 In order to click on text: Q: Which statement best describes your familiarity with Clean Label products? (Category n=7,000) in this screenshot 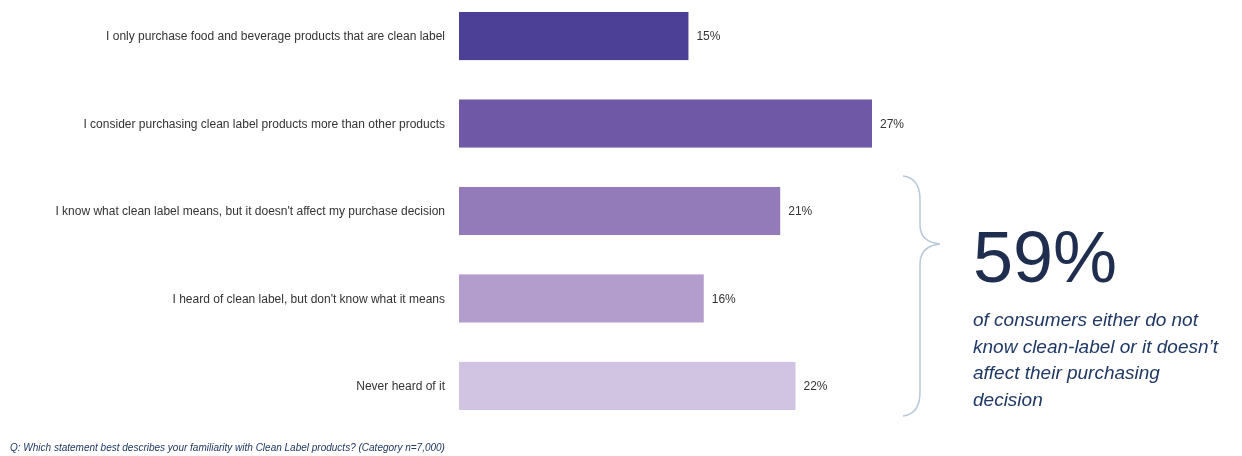, I will do `click(227, 447)`.